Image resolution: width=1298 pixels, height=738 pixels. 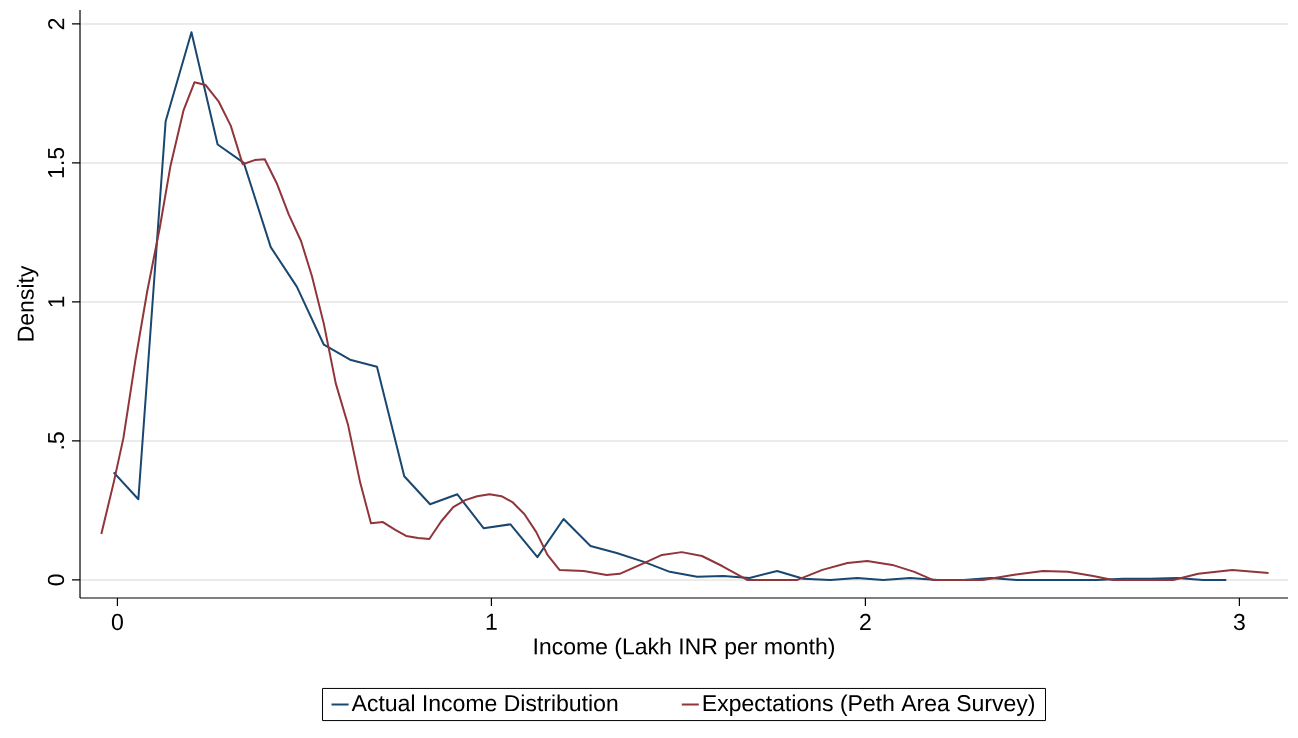 I want to click on y-tick-label: 2, so click(x=56, y=24).